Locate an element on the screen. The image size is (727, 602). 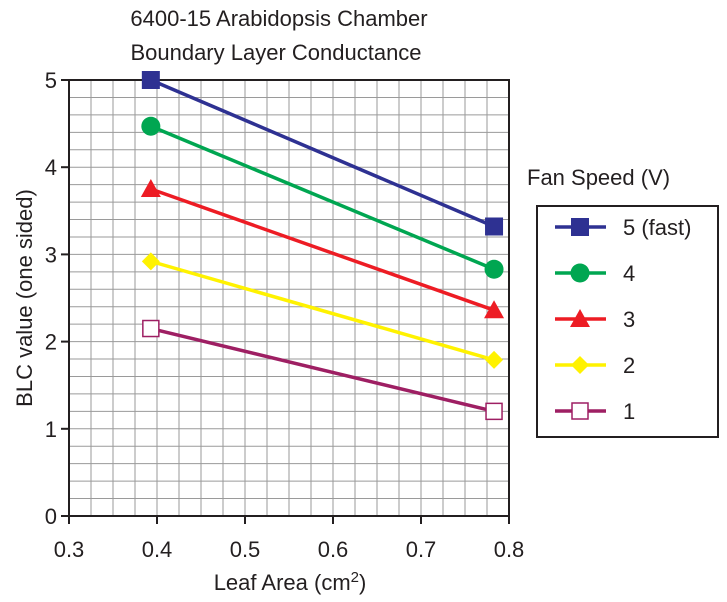
legend-label: 2 is located at coordinates (629, 365).